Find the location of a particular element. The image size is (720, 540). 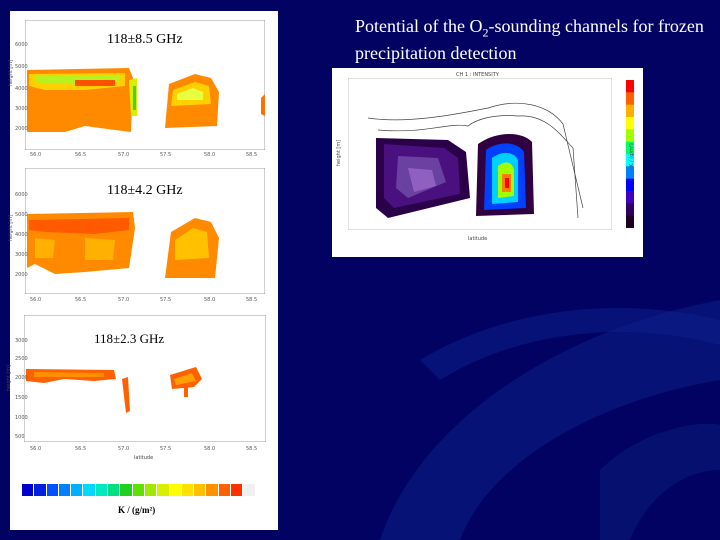

panel-2-ylabel: height [m] is located at coordinates (11, 228).